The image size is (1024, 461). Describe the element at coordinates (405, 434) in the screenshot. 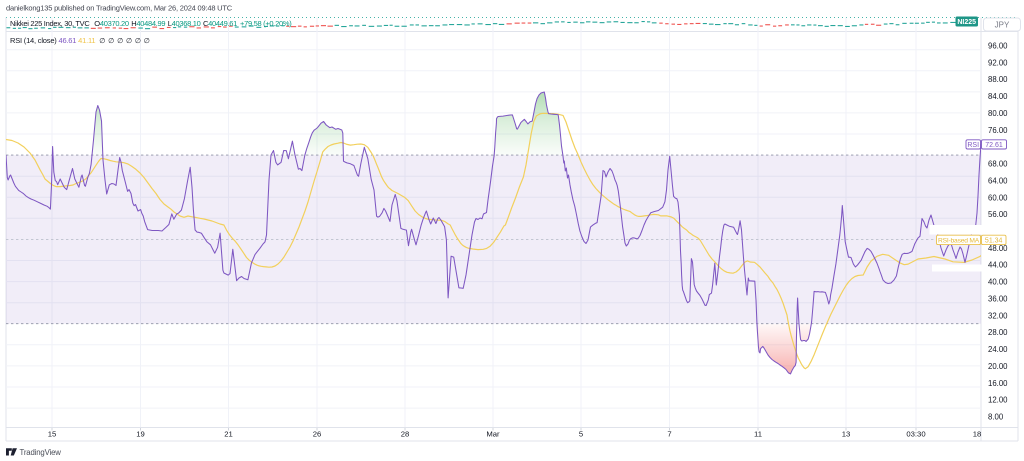

I see `svg-text: 28` at that location.